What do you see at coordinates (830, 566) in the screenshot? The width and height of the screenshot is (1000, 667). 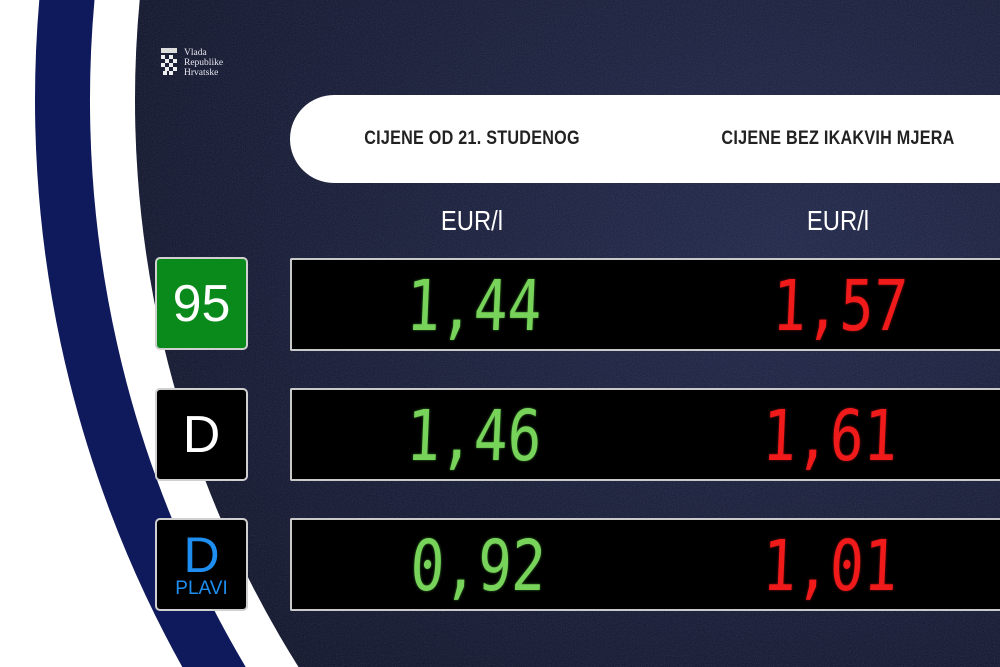 I see `price-old: 1,01` at bounding box center [830, 566].